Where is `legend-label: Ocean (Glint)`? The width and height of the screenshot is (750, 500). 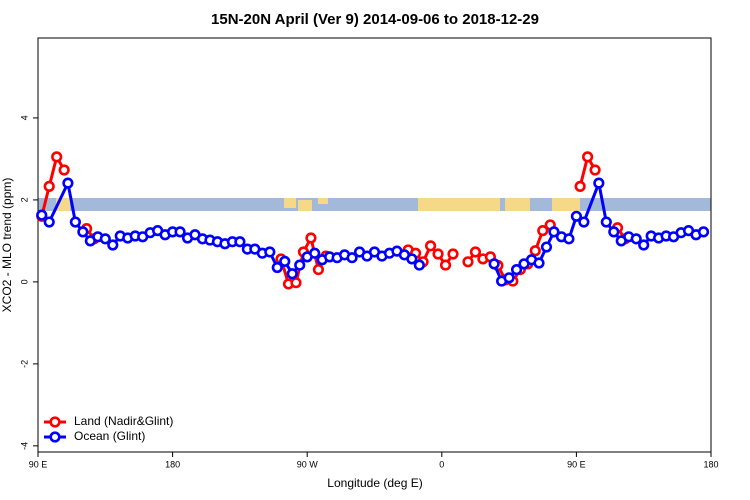 legend-label: Ocean (Glint) is located at coordinates (109, 436).